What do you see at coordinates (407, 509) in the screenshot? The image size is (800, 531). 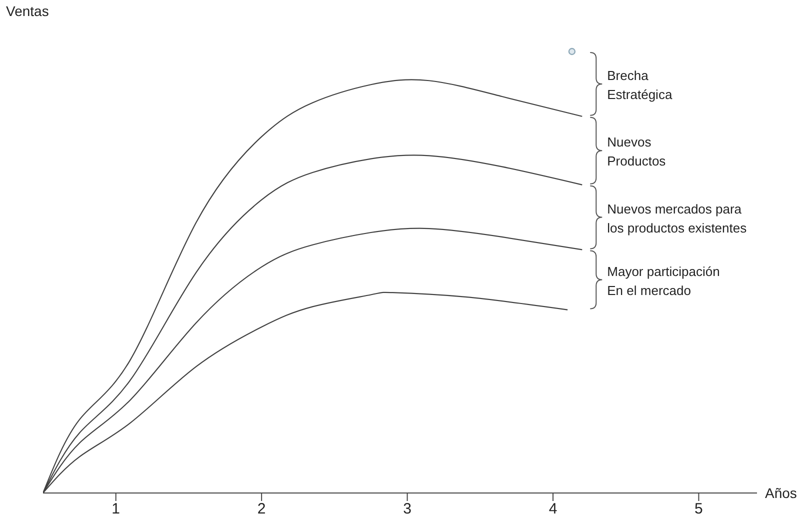 I see `x-tick-label: 3` at bounding box center [407, 509].